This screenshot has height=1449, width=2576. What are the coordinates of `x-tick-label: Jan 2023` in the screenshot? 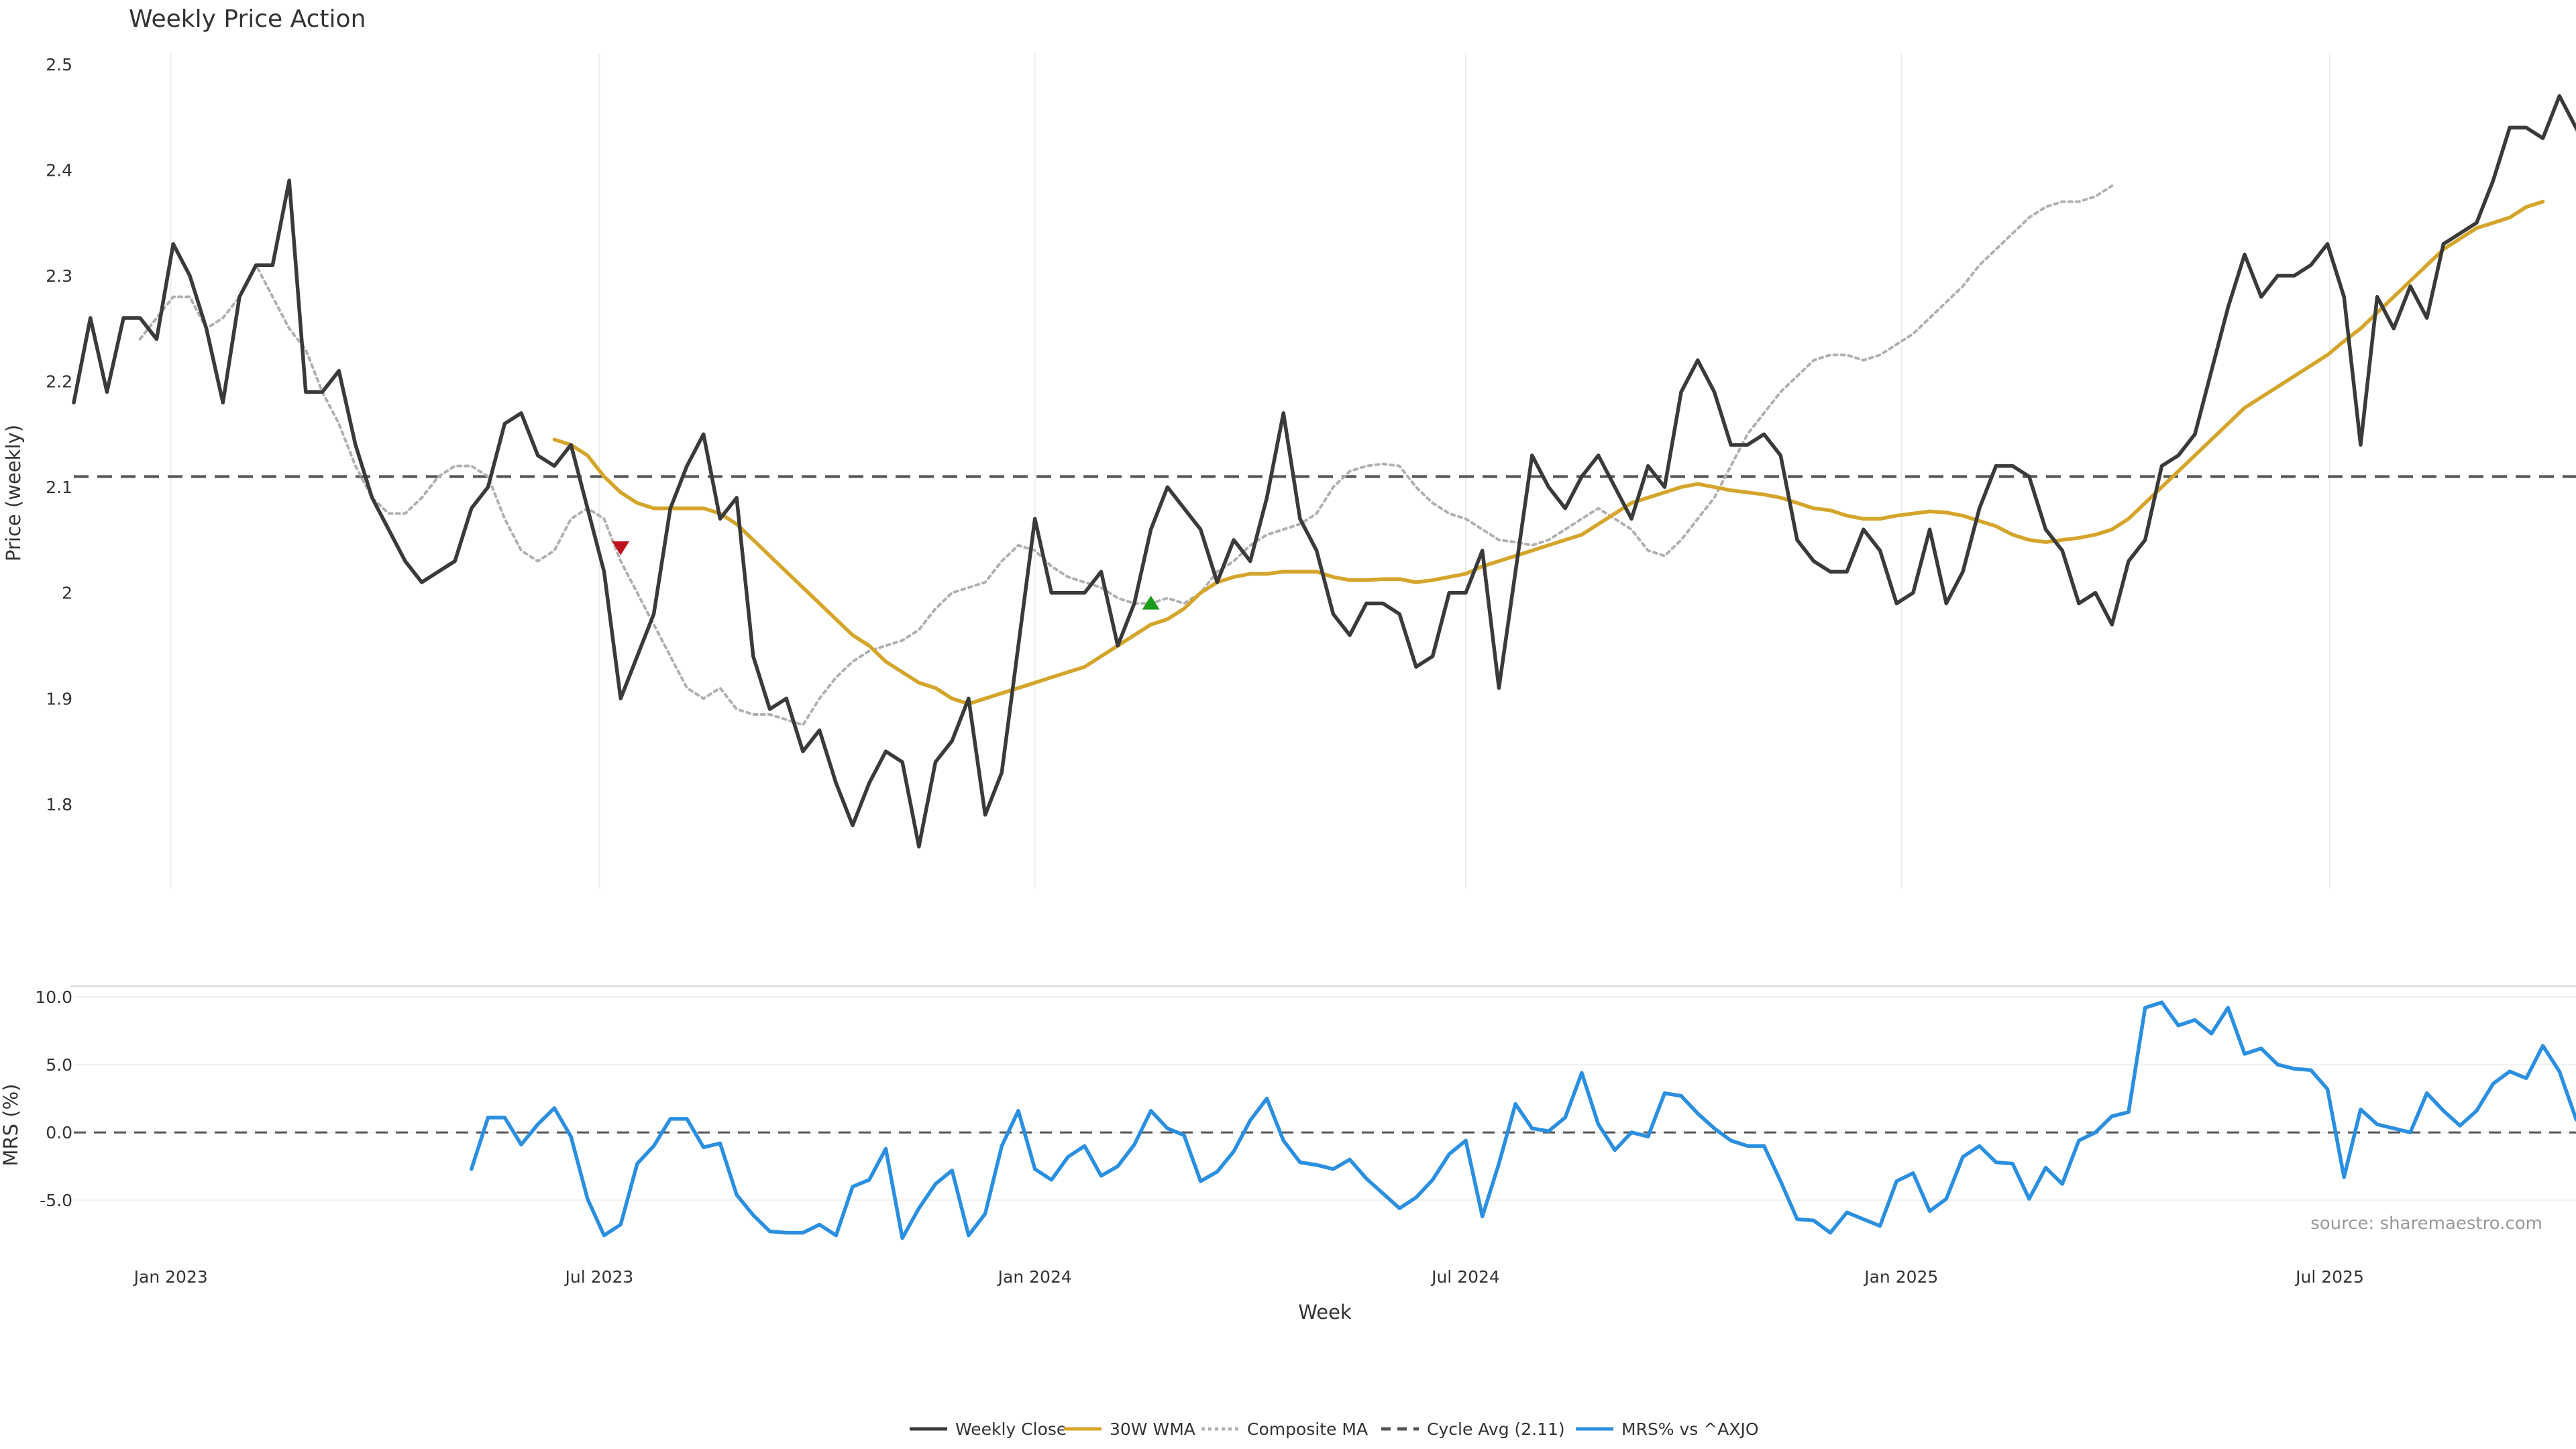 It's located at (170, 1277).